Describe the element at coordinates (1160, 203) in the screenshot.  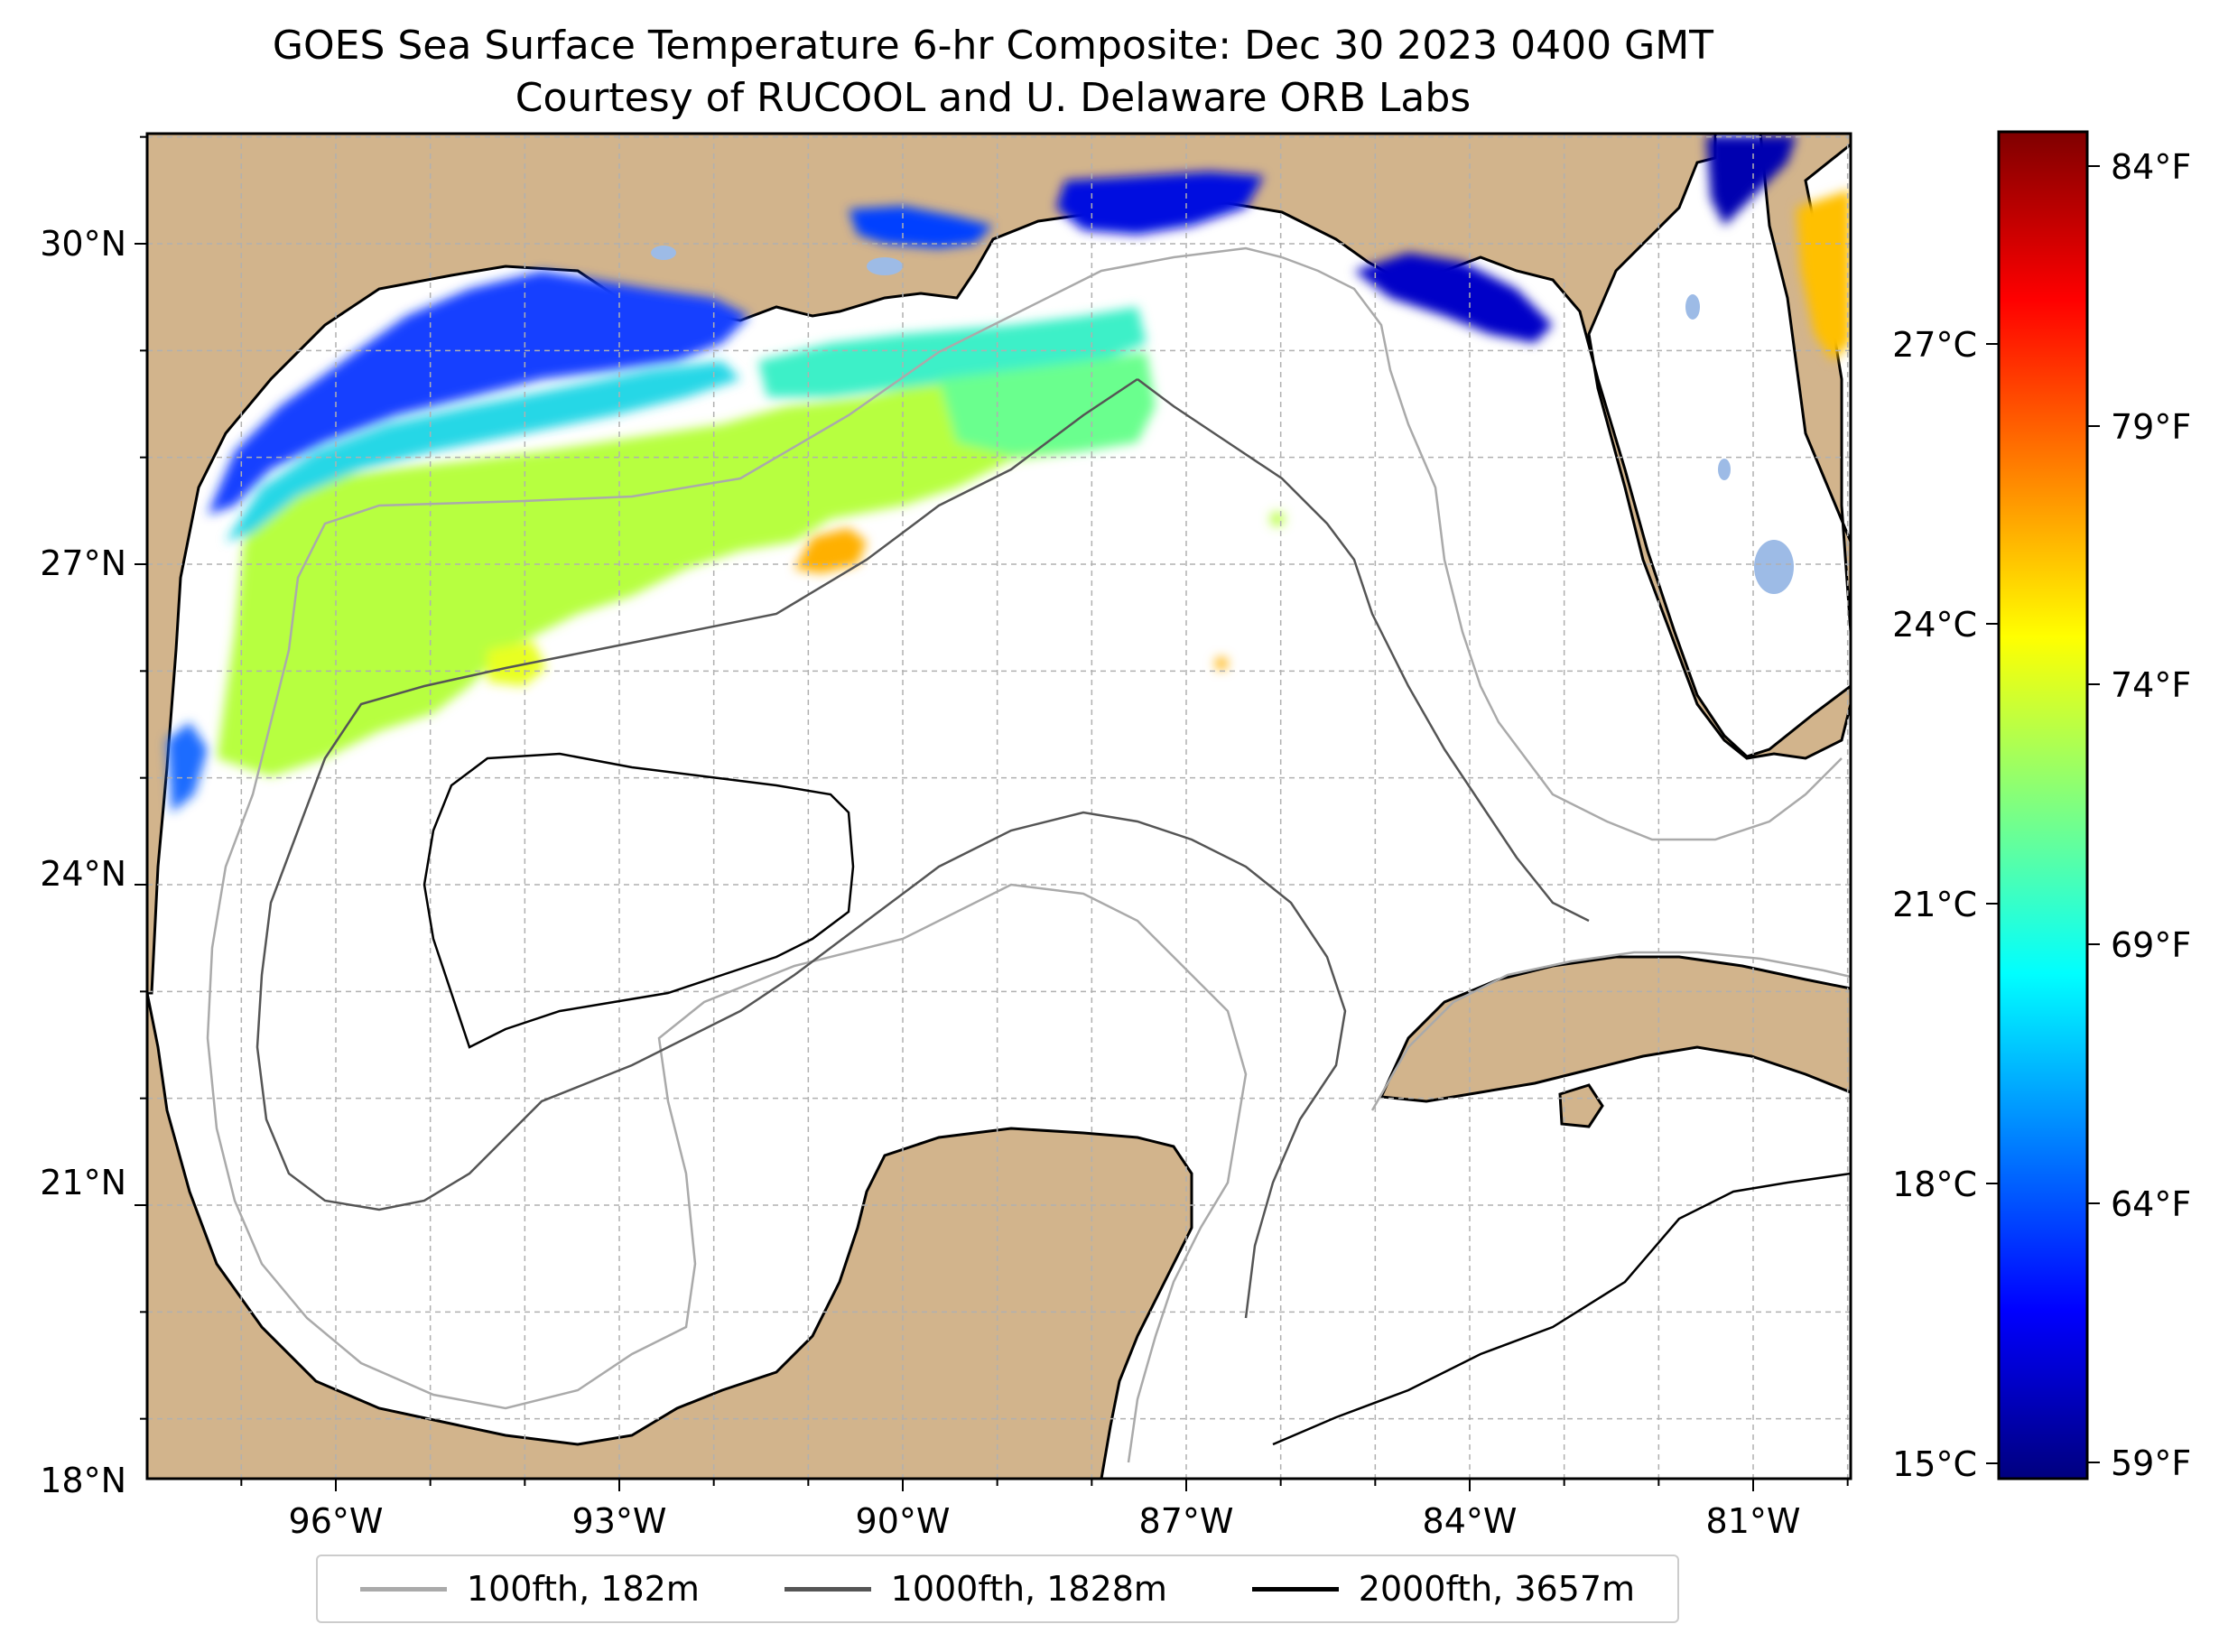
I see `sst-alabama-blue` at that location.